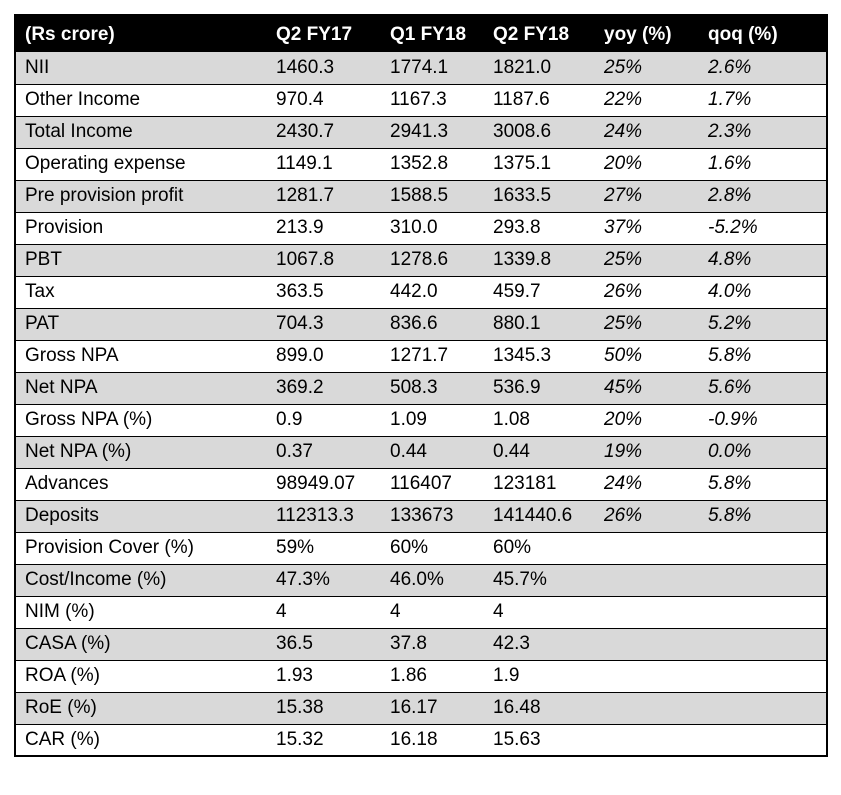  I want to click on cell-q2fy18: 1187.6, so click(539, 100).